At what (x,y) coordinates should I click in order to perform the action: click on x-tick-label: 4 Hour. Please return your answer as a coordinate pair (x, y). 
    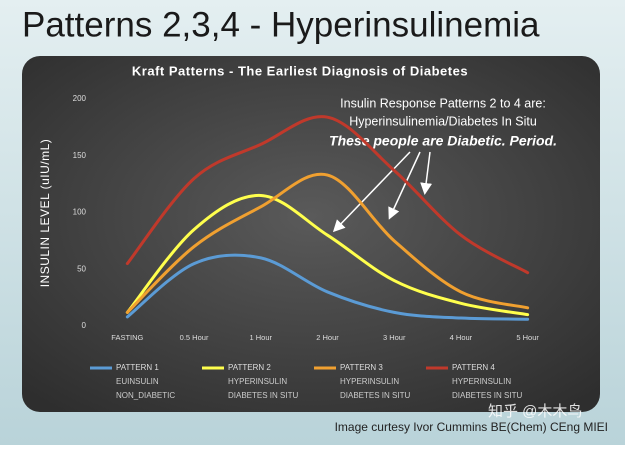
    Looking at the image, I should click on (461, 337).